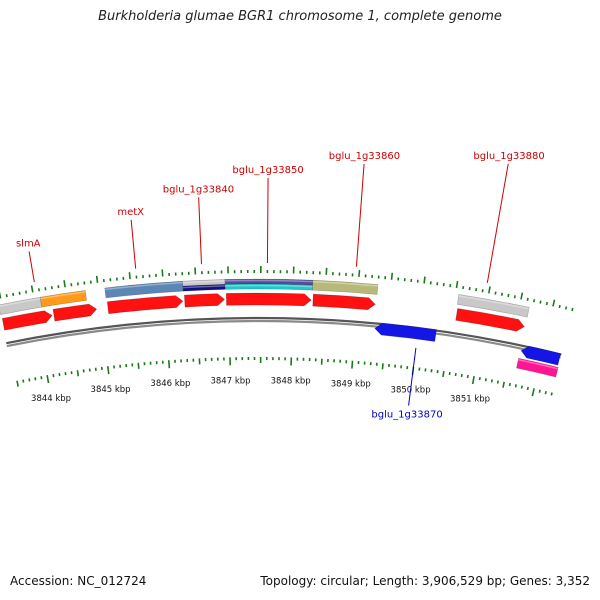 Image resolution: width=600 pixels, height=600 pixels. I want to click on callout-bglu_1g33870, so click(412, 376).